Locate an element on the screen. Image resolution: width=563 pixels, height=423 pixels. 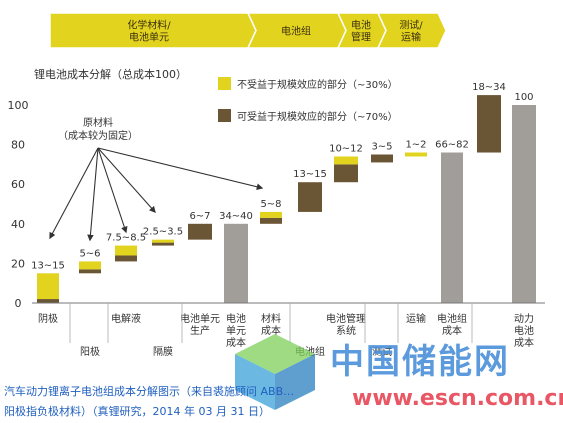
header-arrow-label: 电池组 is located at coordinates (296, 31).